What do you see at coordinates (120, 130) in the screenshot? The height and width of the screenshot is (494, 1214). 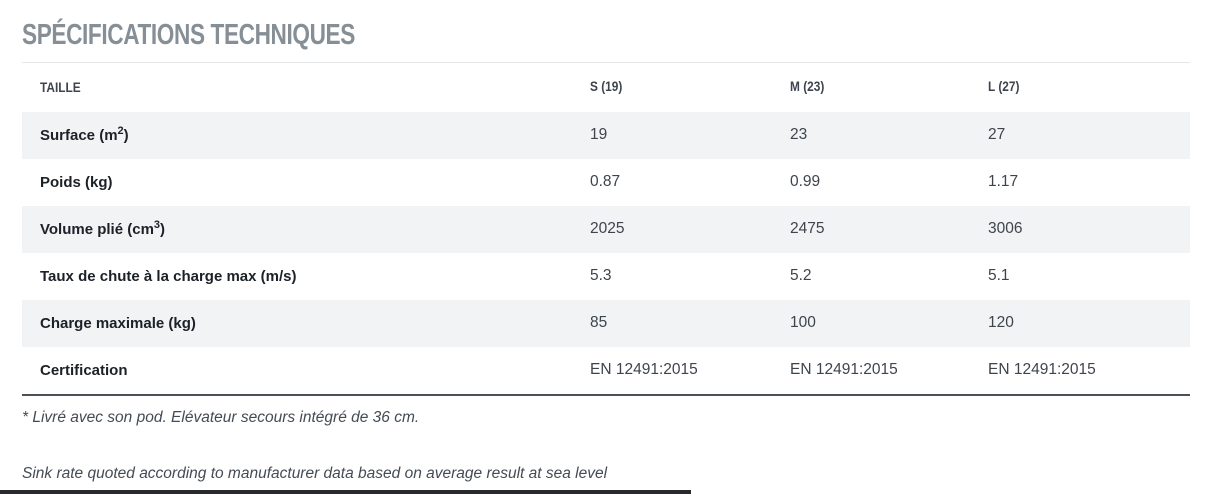 I see `row-label-superscript: 2` at bounding box center [120, 130].